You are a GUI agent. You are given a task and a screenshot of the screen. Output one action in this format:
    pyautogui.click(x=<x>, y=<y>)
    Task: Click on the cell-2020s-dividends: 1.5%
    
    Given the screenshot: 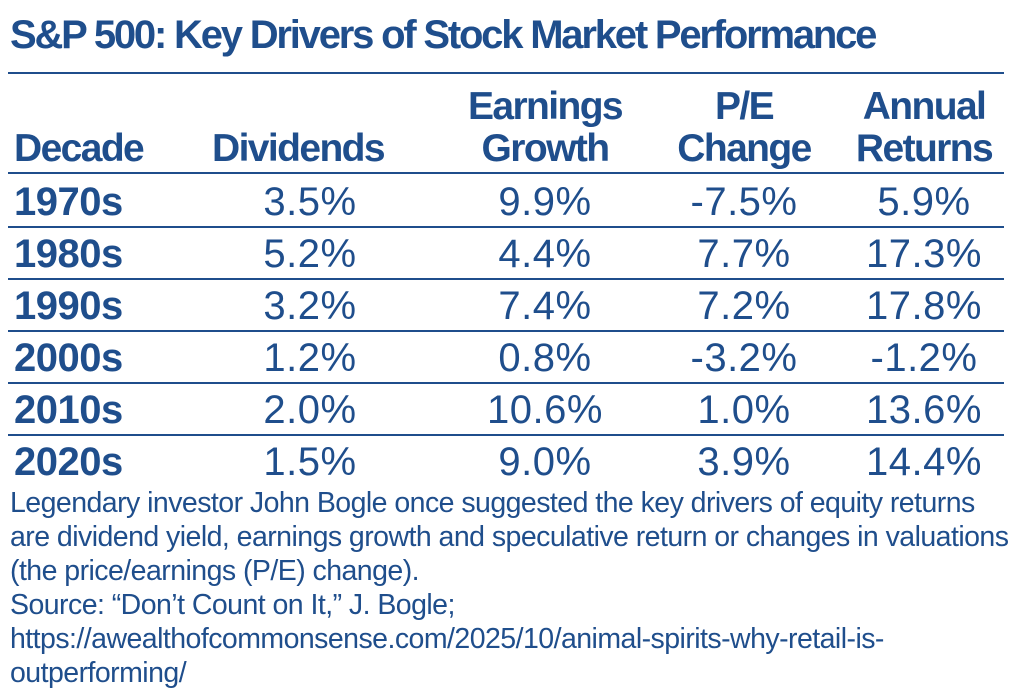 What is the action you would take?
    pyautogui.click(x=310, y=462)
    